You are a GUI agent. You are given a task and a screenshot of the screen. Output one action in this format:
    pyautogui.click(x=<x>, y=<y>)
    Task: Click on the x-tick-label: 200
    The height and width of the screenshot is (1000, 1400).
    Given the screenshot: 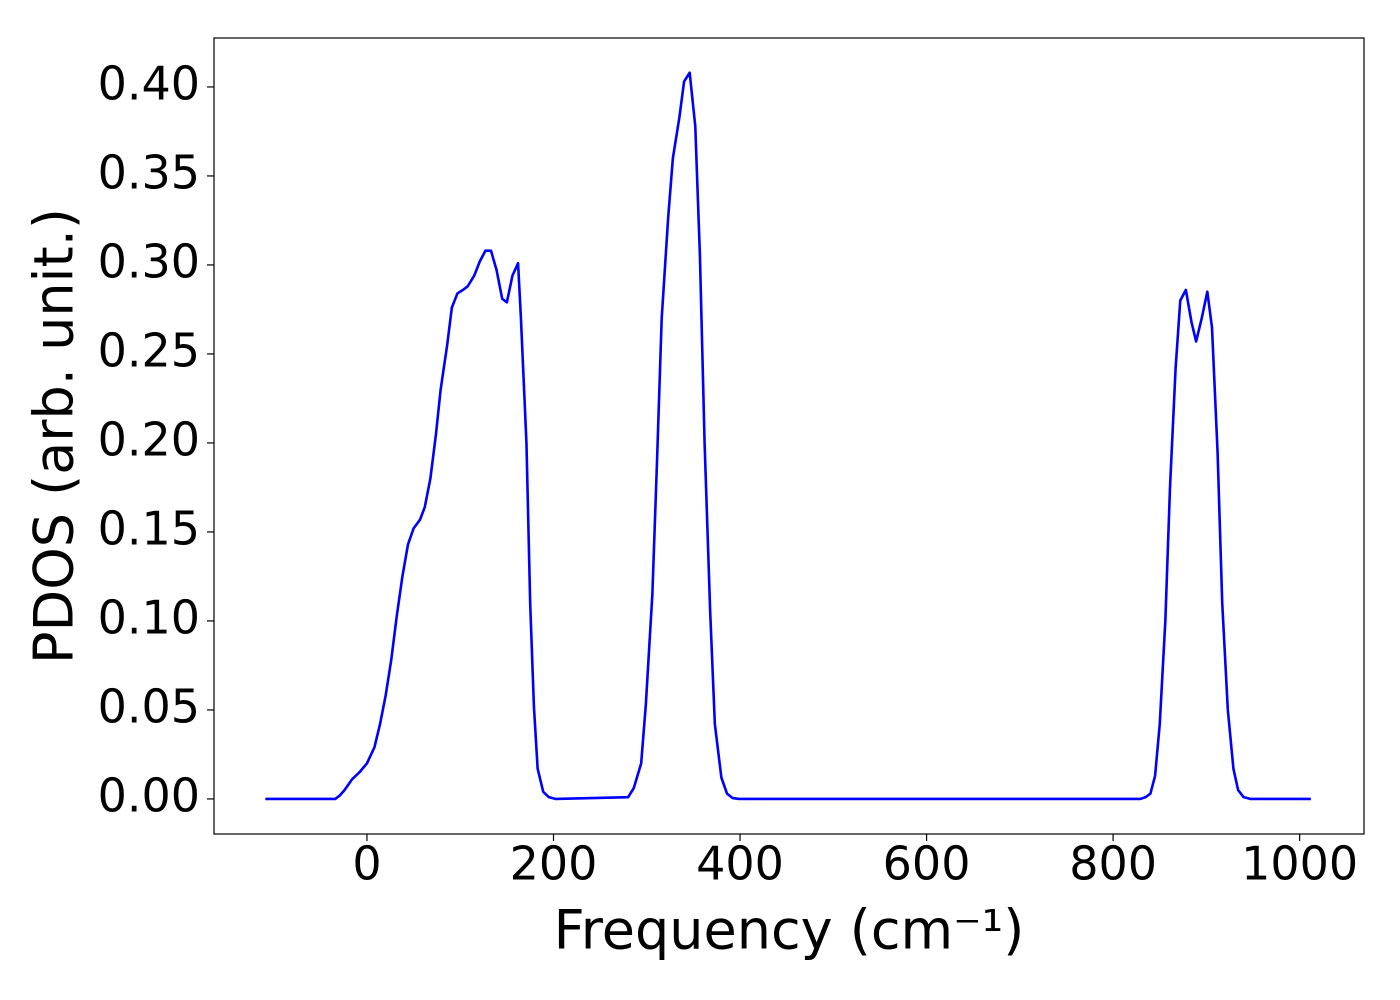 What is the action you would take?
    pyautogui.click(x=554, y=864)
    